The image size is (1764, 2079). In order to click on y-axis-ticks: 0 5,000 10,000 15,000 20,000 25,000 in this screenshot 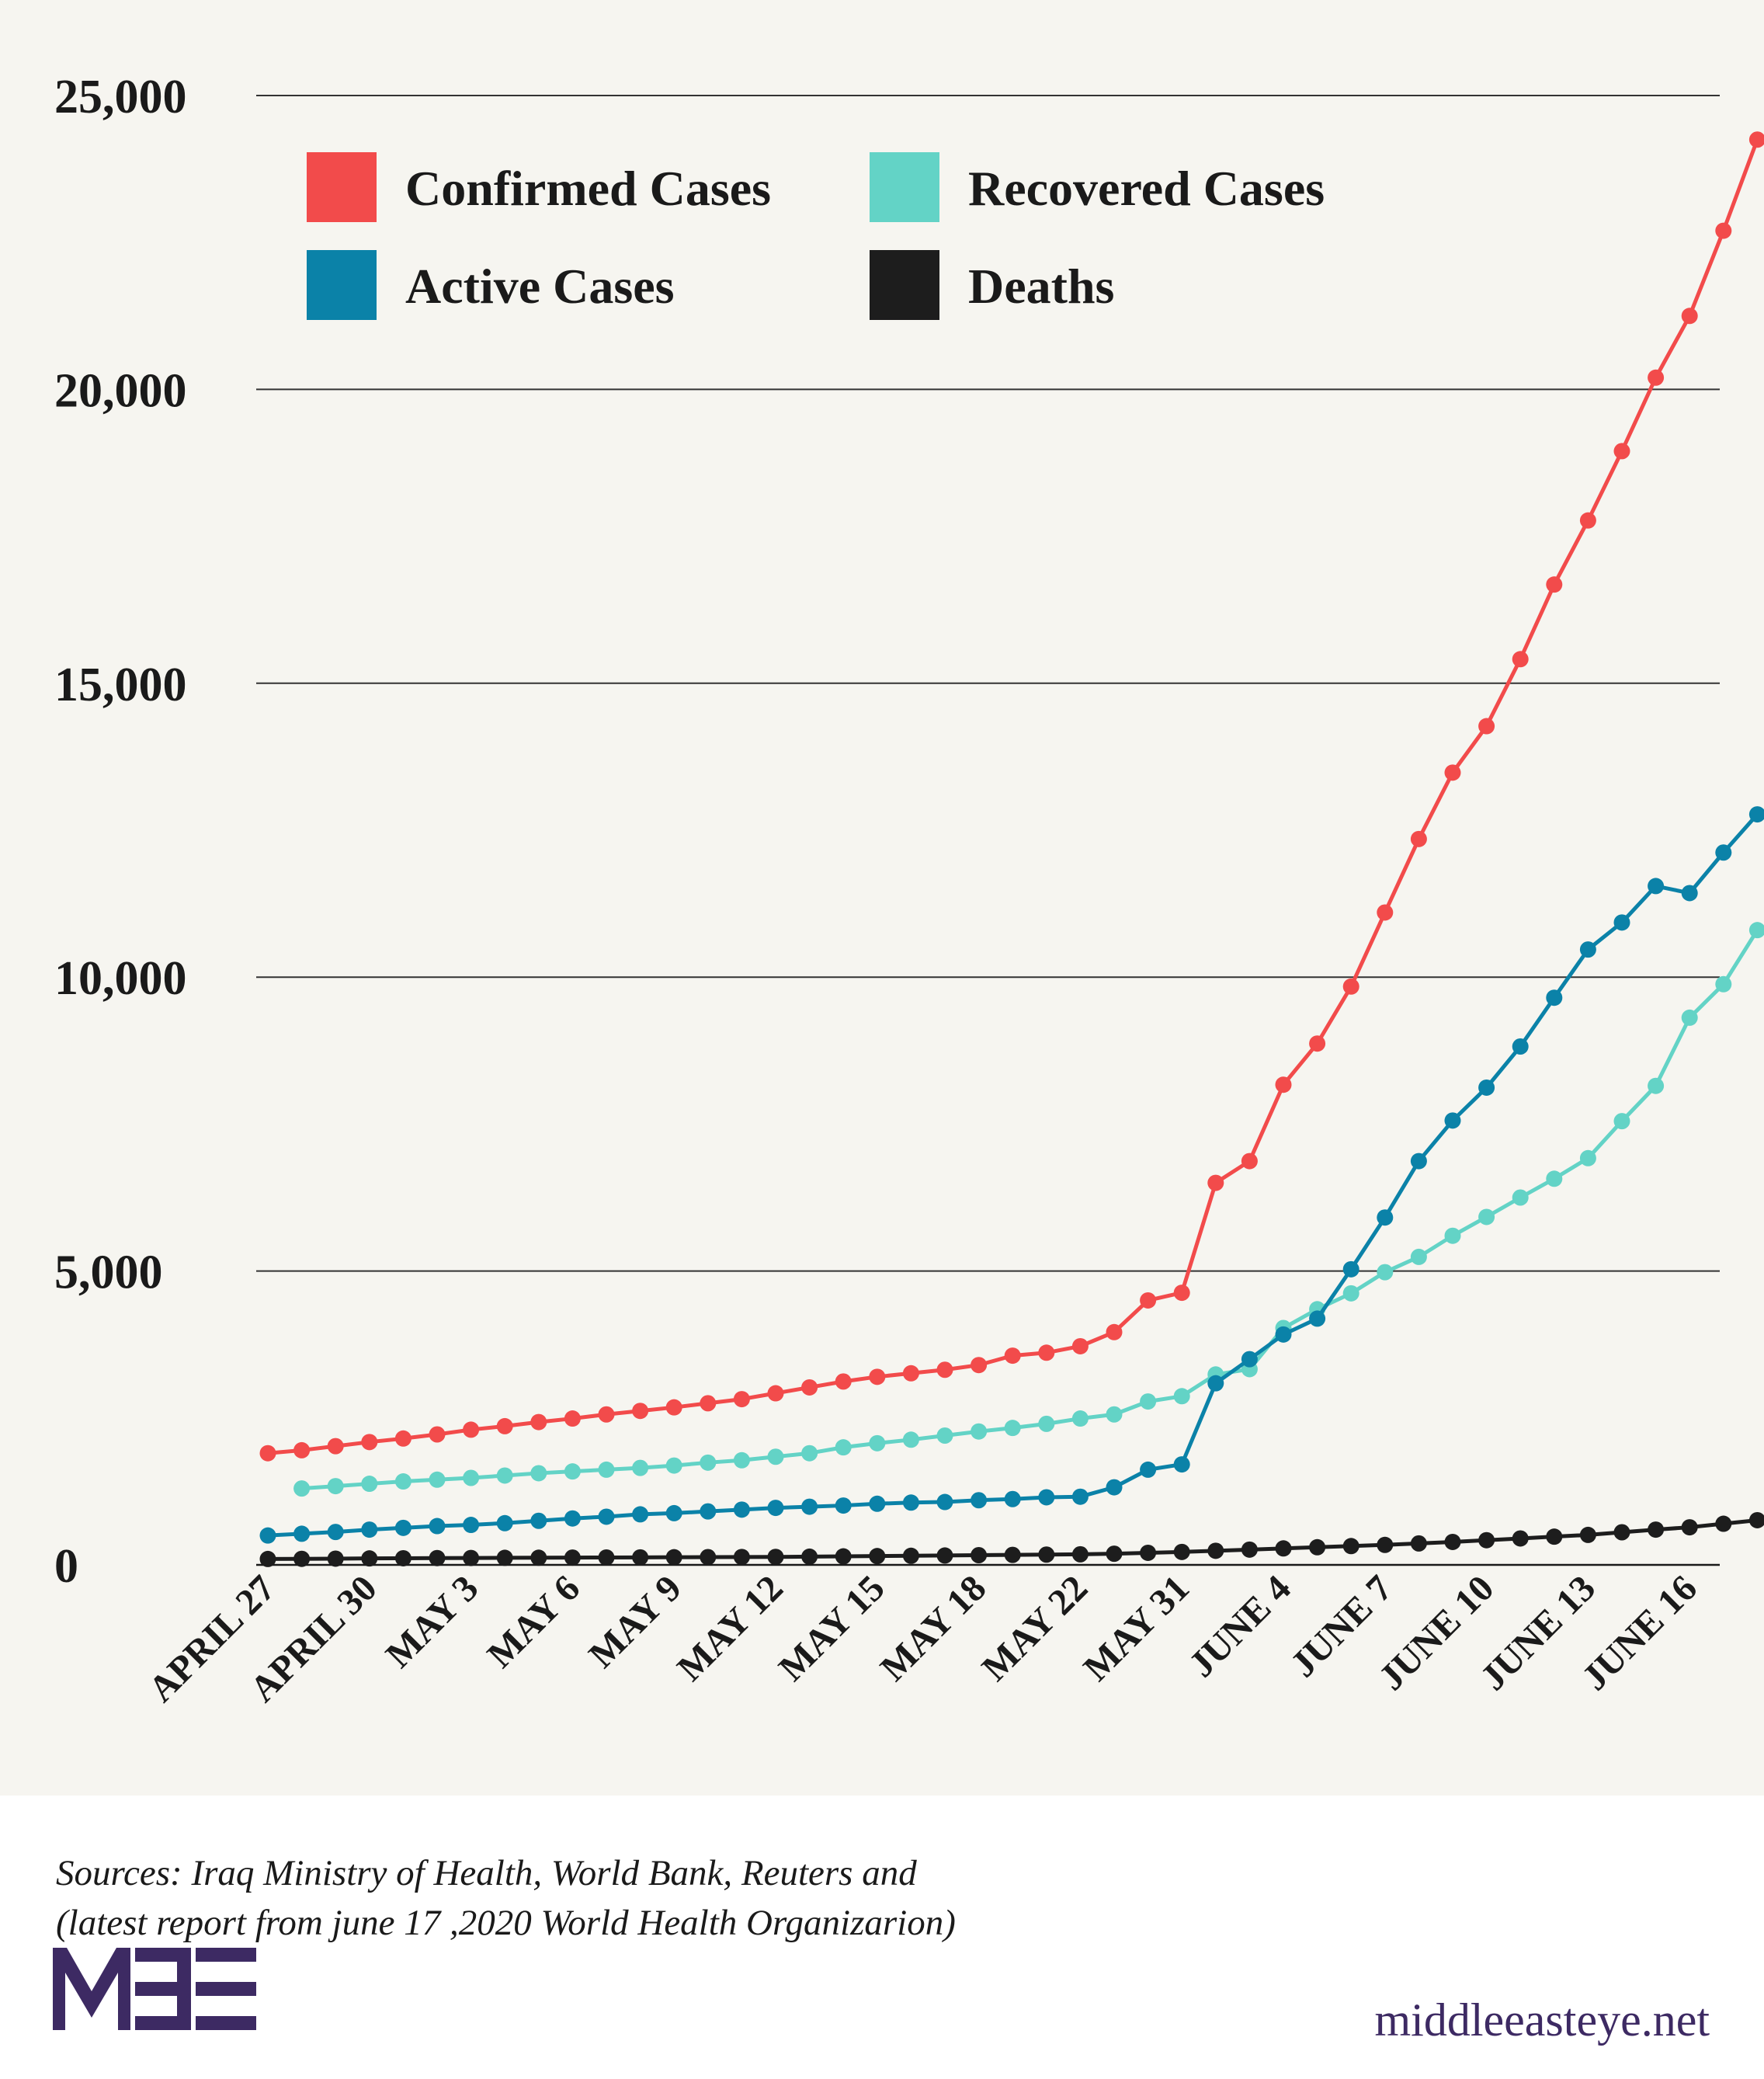, I will do `click(121, 832)`.